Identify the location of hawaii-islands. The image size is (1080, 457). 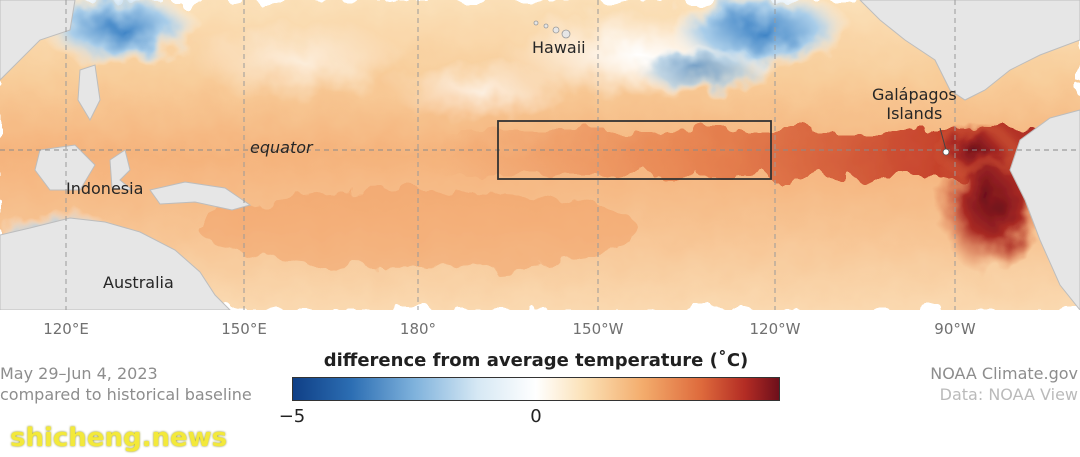
(552, 29).